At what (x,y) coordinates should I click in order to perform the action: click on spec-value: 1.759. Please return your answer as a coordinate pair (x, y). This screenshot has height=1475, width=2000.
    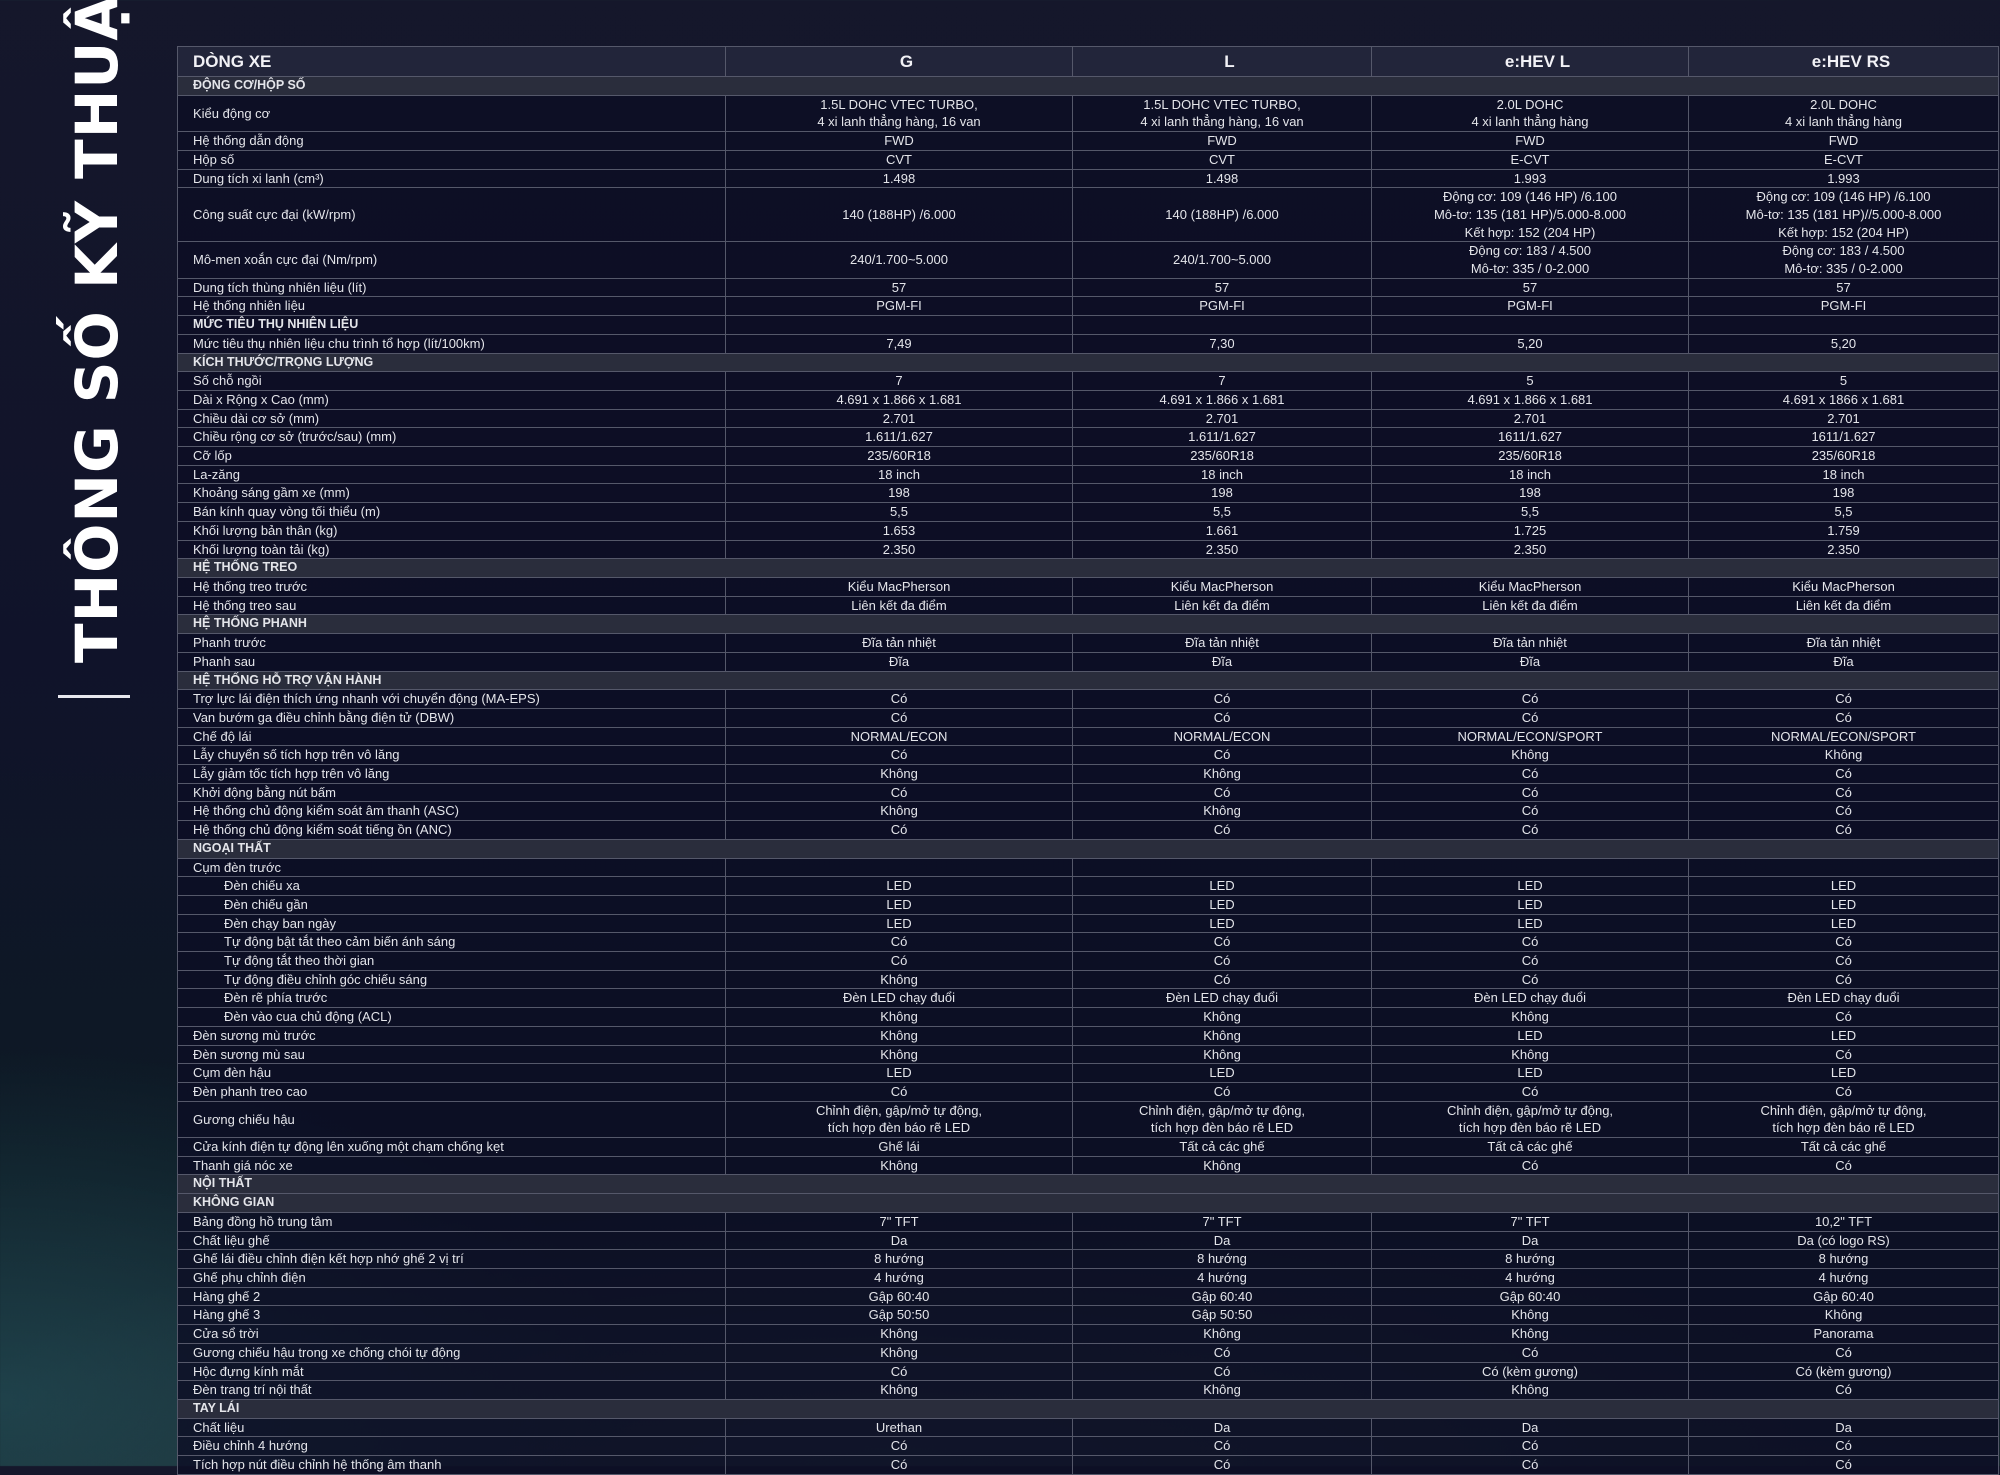
    Looking at the image, I should click on (1843, 530).